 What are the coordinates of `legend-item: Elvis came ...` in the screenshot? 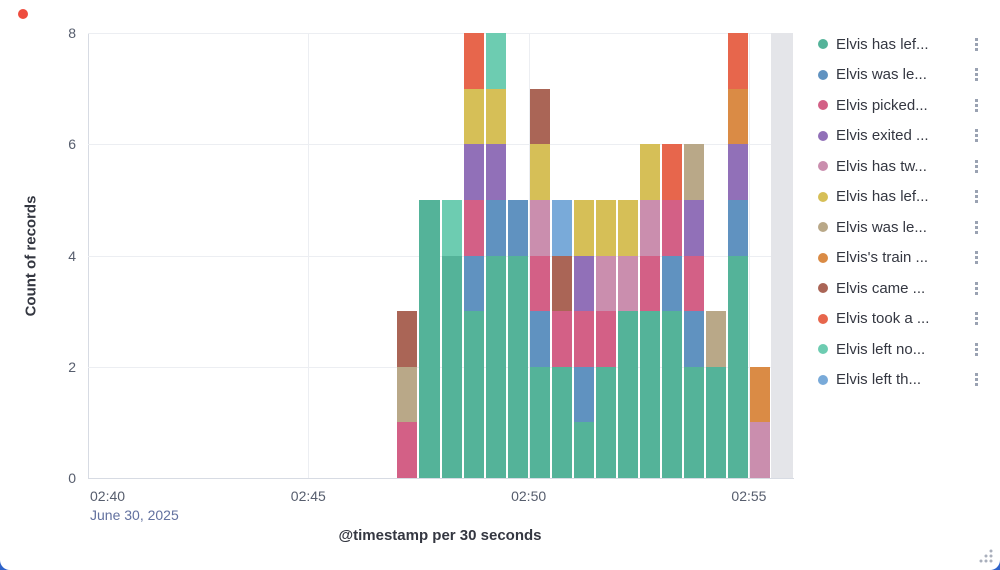 It's located at (899, 288).